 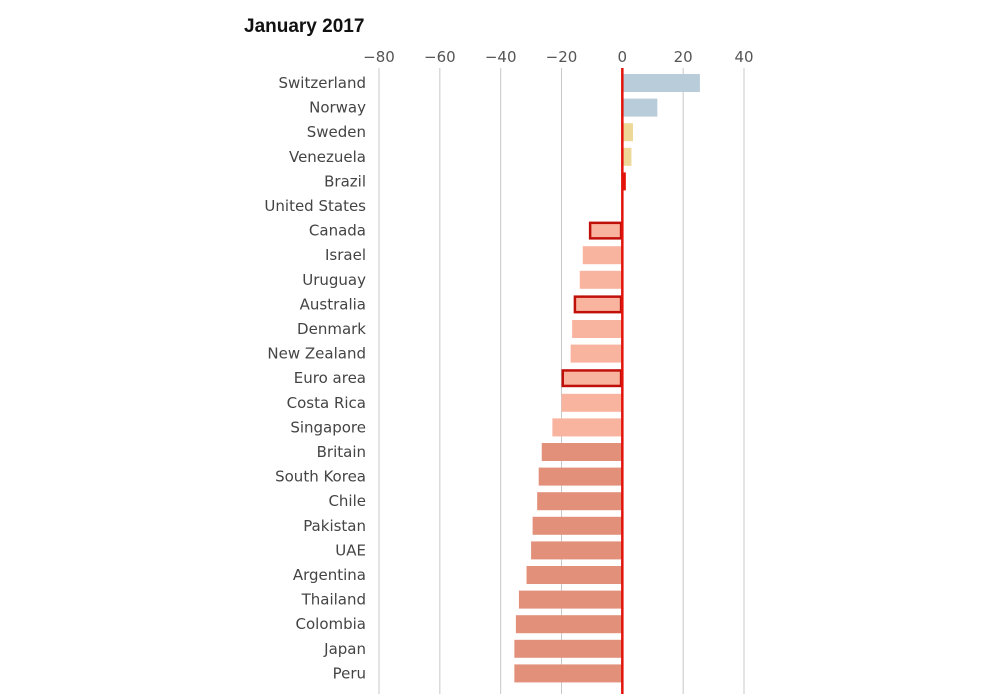 I want to click on chart-title: January 2017, so click(x=304, y=26).